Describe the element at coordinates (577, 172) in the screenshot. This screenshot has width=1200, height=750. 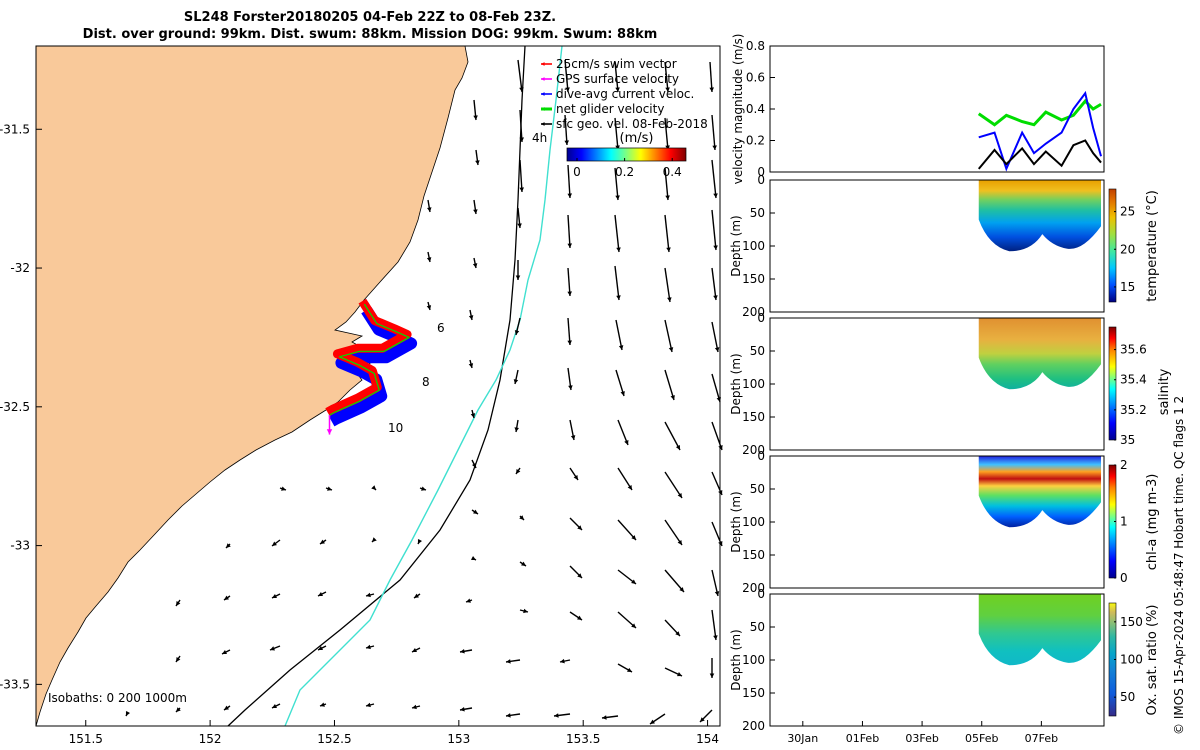
I see `velocity-colorbar-tick-label: 0` at that location.